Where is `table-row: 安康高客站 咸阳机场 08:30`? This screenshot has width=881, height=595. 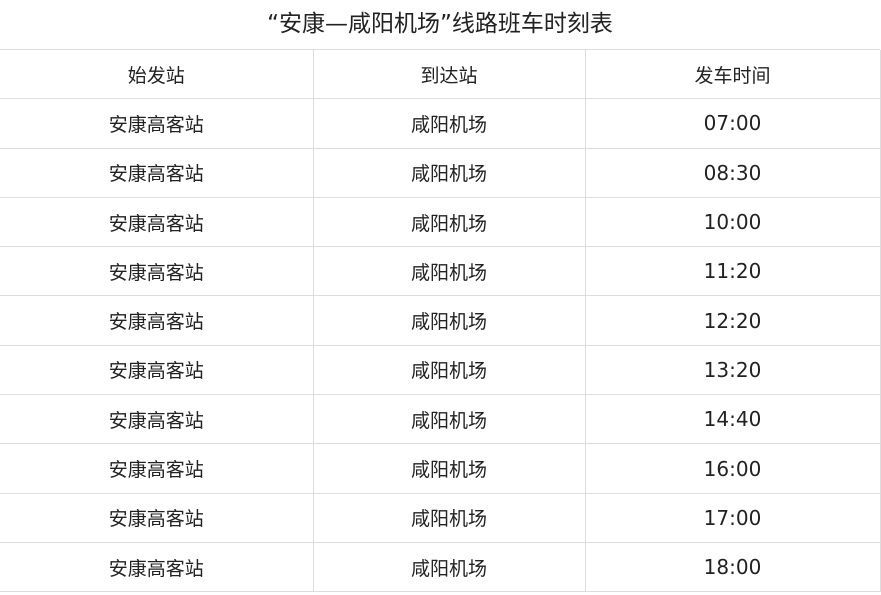 table-row: 安康高客站 咸阳机场 08:30 is located at coordinates (440, 172).